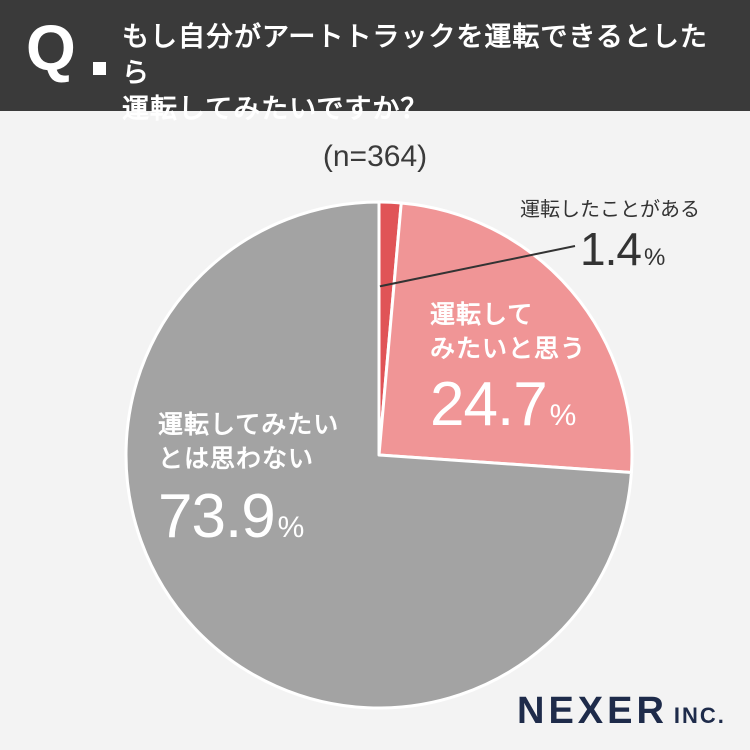 This screenshot has width=750, height=750. Describe the element at coordinates (375, 156) in the screenshot. I see `sample-size: (n=364)` at that location.